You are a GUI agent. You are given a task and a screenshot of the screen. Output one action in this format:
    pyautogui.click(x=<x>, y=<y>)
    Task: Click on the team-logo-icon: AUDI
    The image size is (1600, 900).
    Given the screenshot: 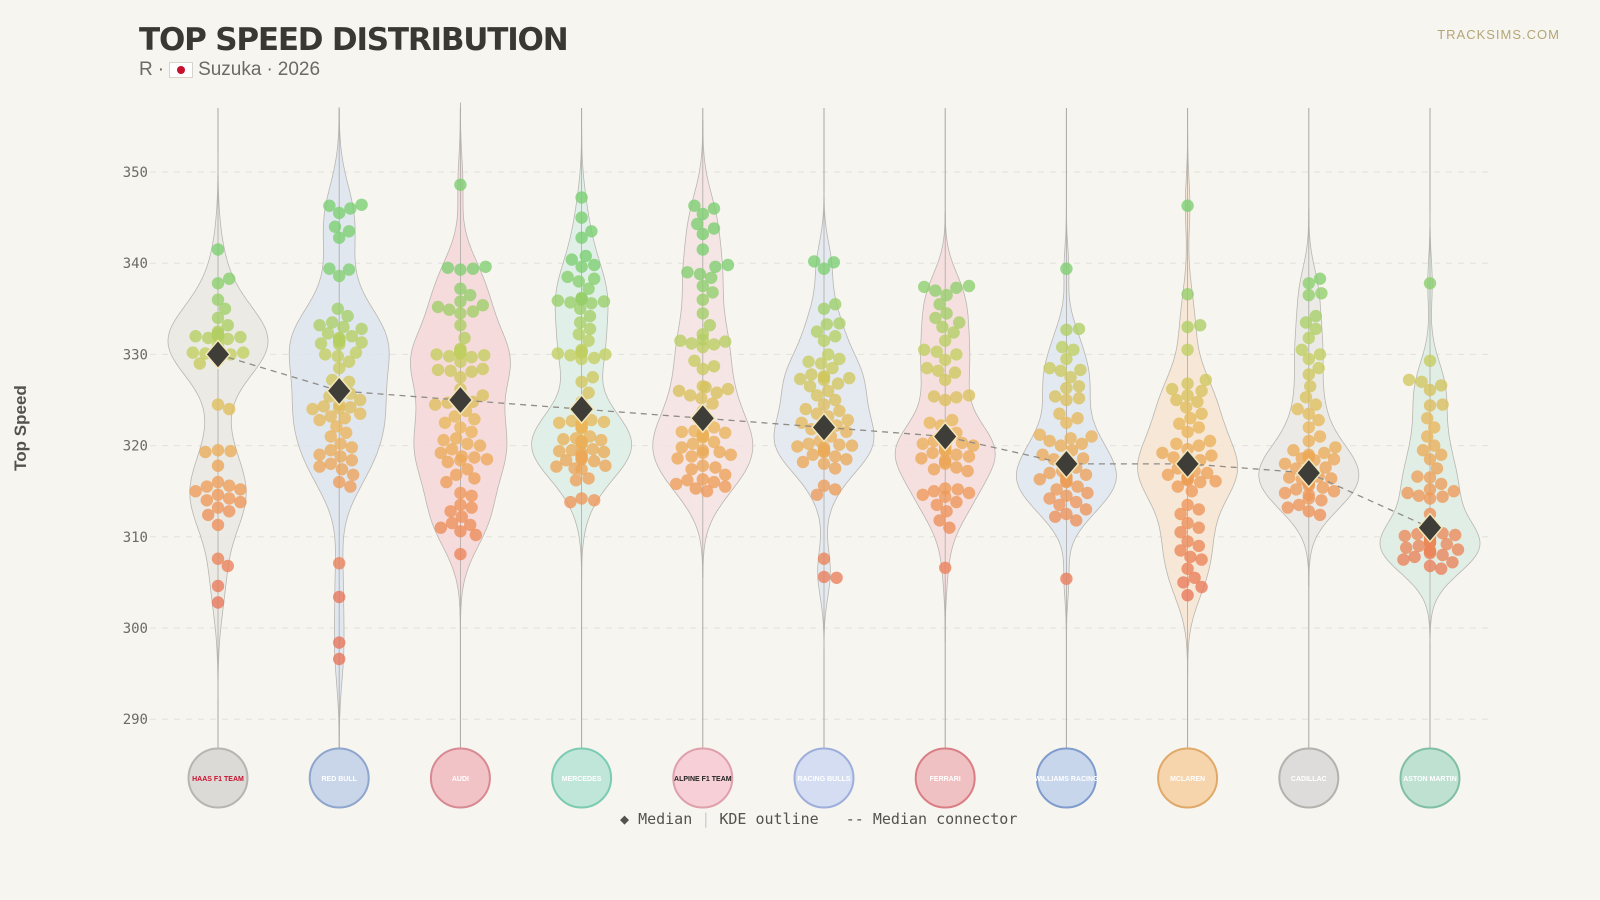 What is the action you would take?
    pyautogui.click(x=460, y=779)
    